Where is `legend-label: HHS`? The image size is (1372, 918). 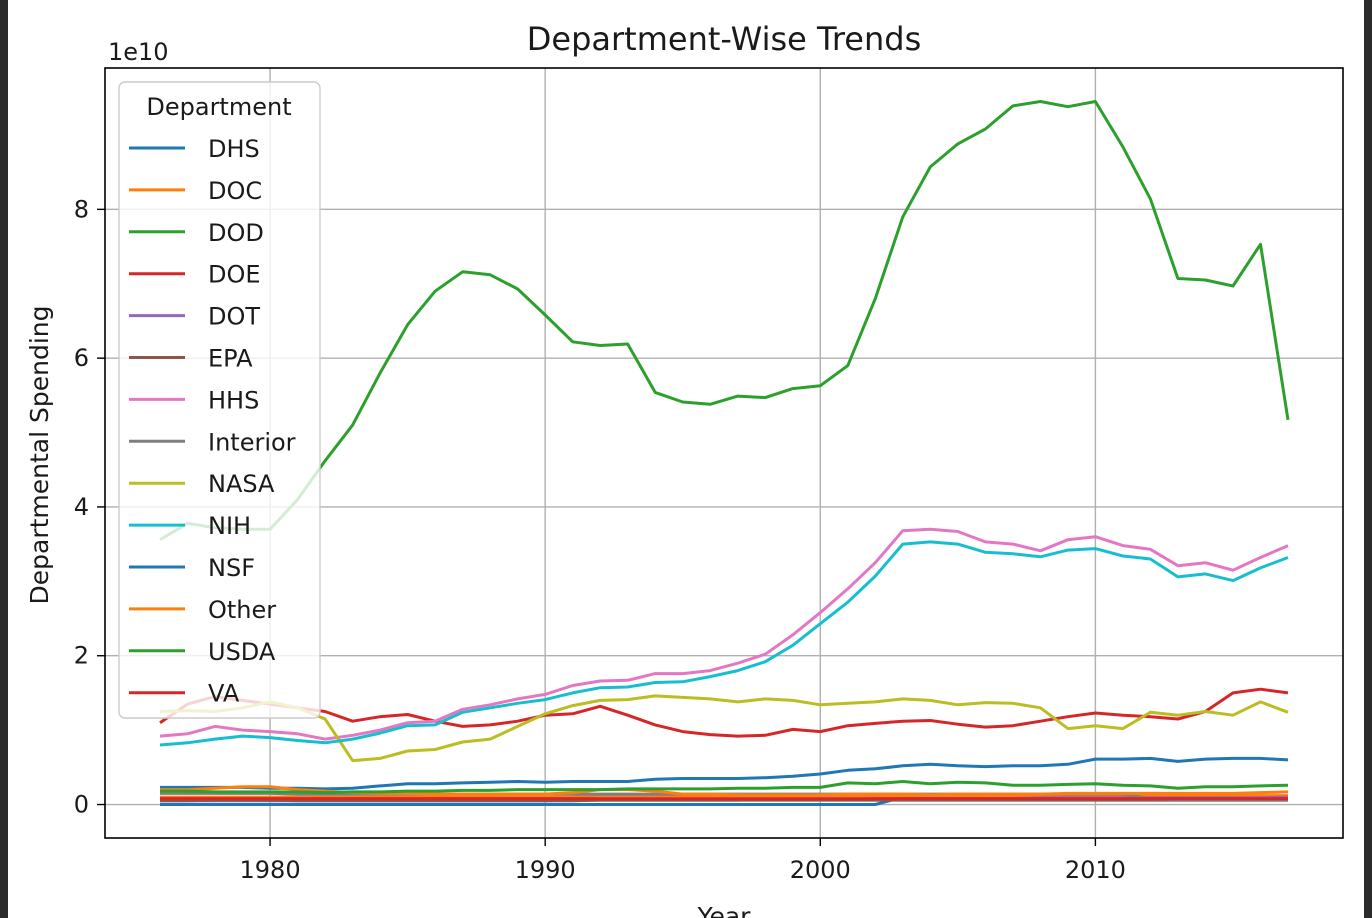 legend-label: HHS is located at coordinates (233, 400).